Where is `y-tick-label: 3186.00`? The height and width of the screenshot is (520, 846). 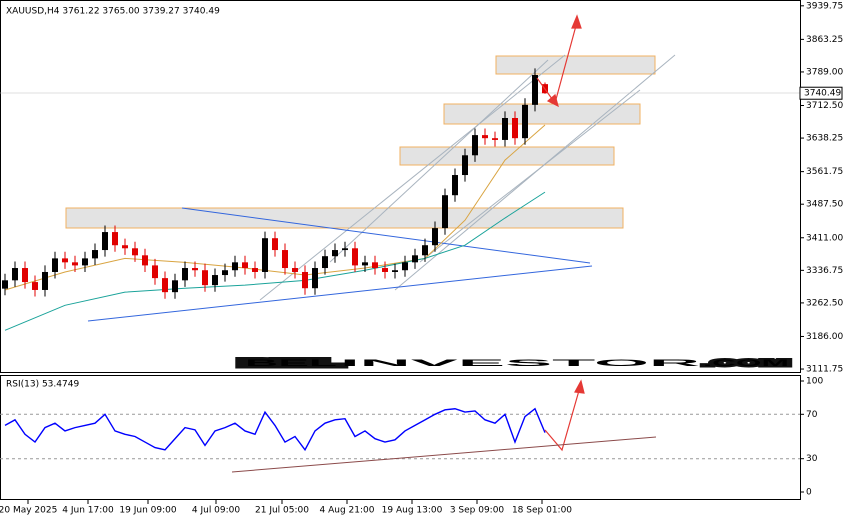
y-tick-label: 3186.00 is located at coordinates (824, 337).